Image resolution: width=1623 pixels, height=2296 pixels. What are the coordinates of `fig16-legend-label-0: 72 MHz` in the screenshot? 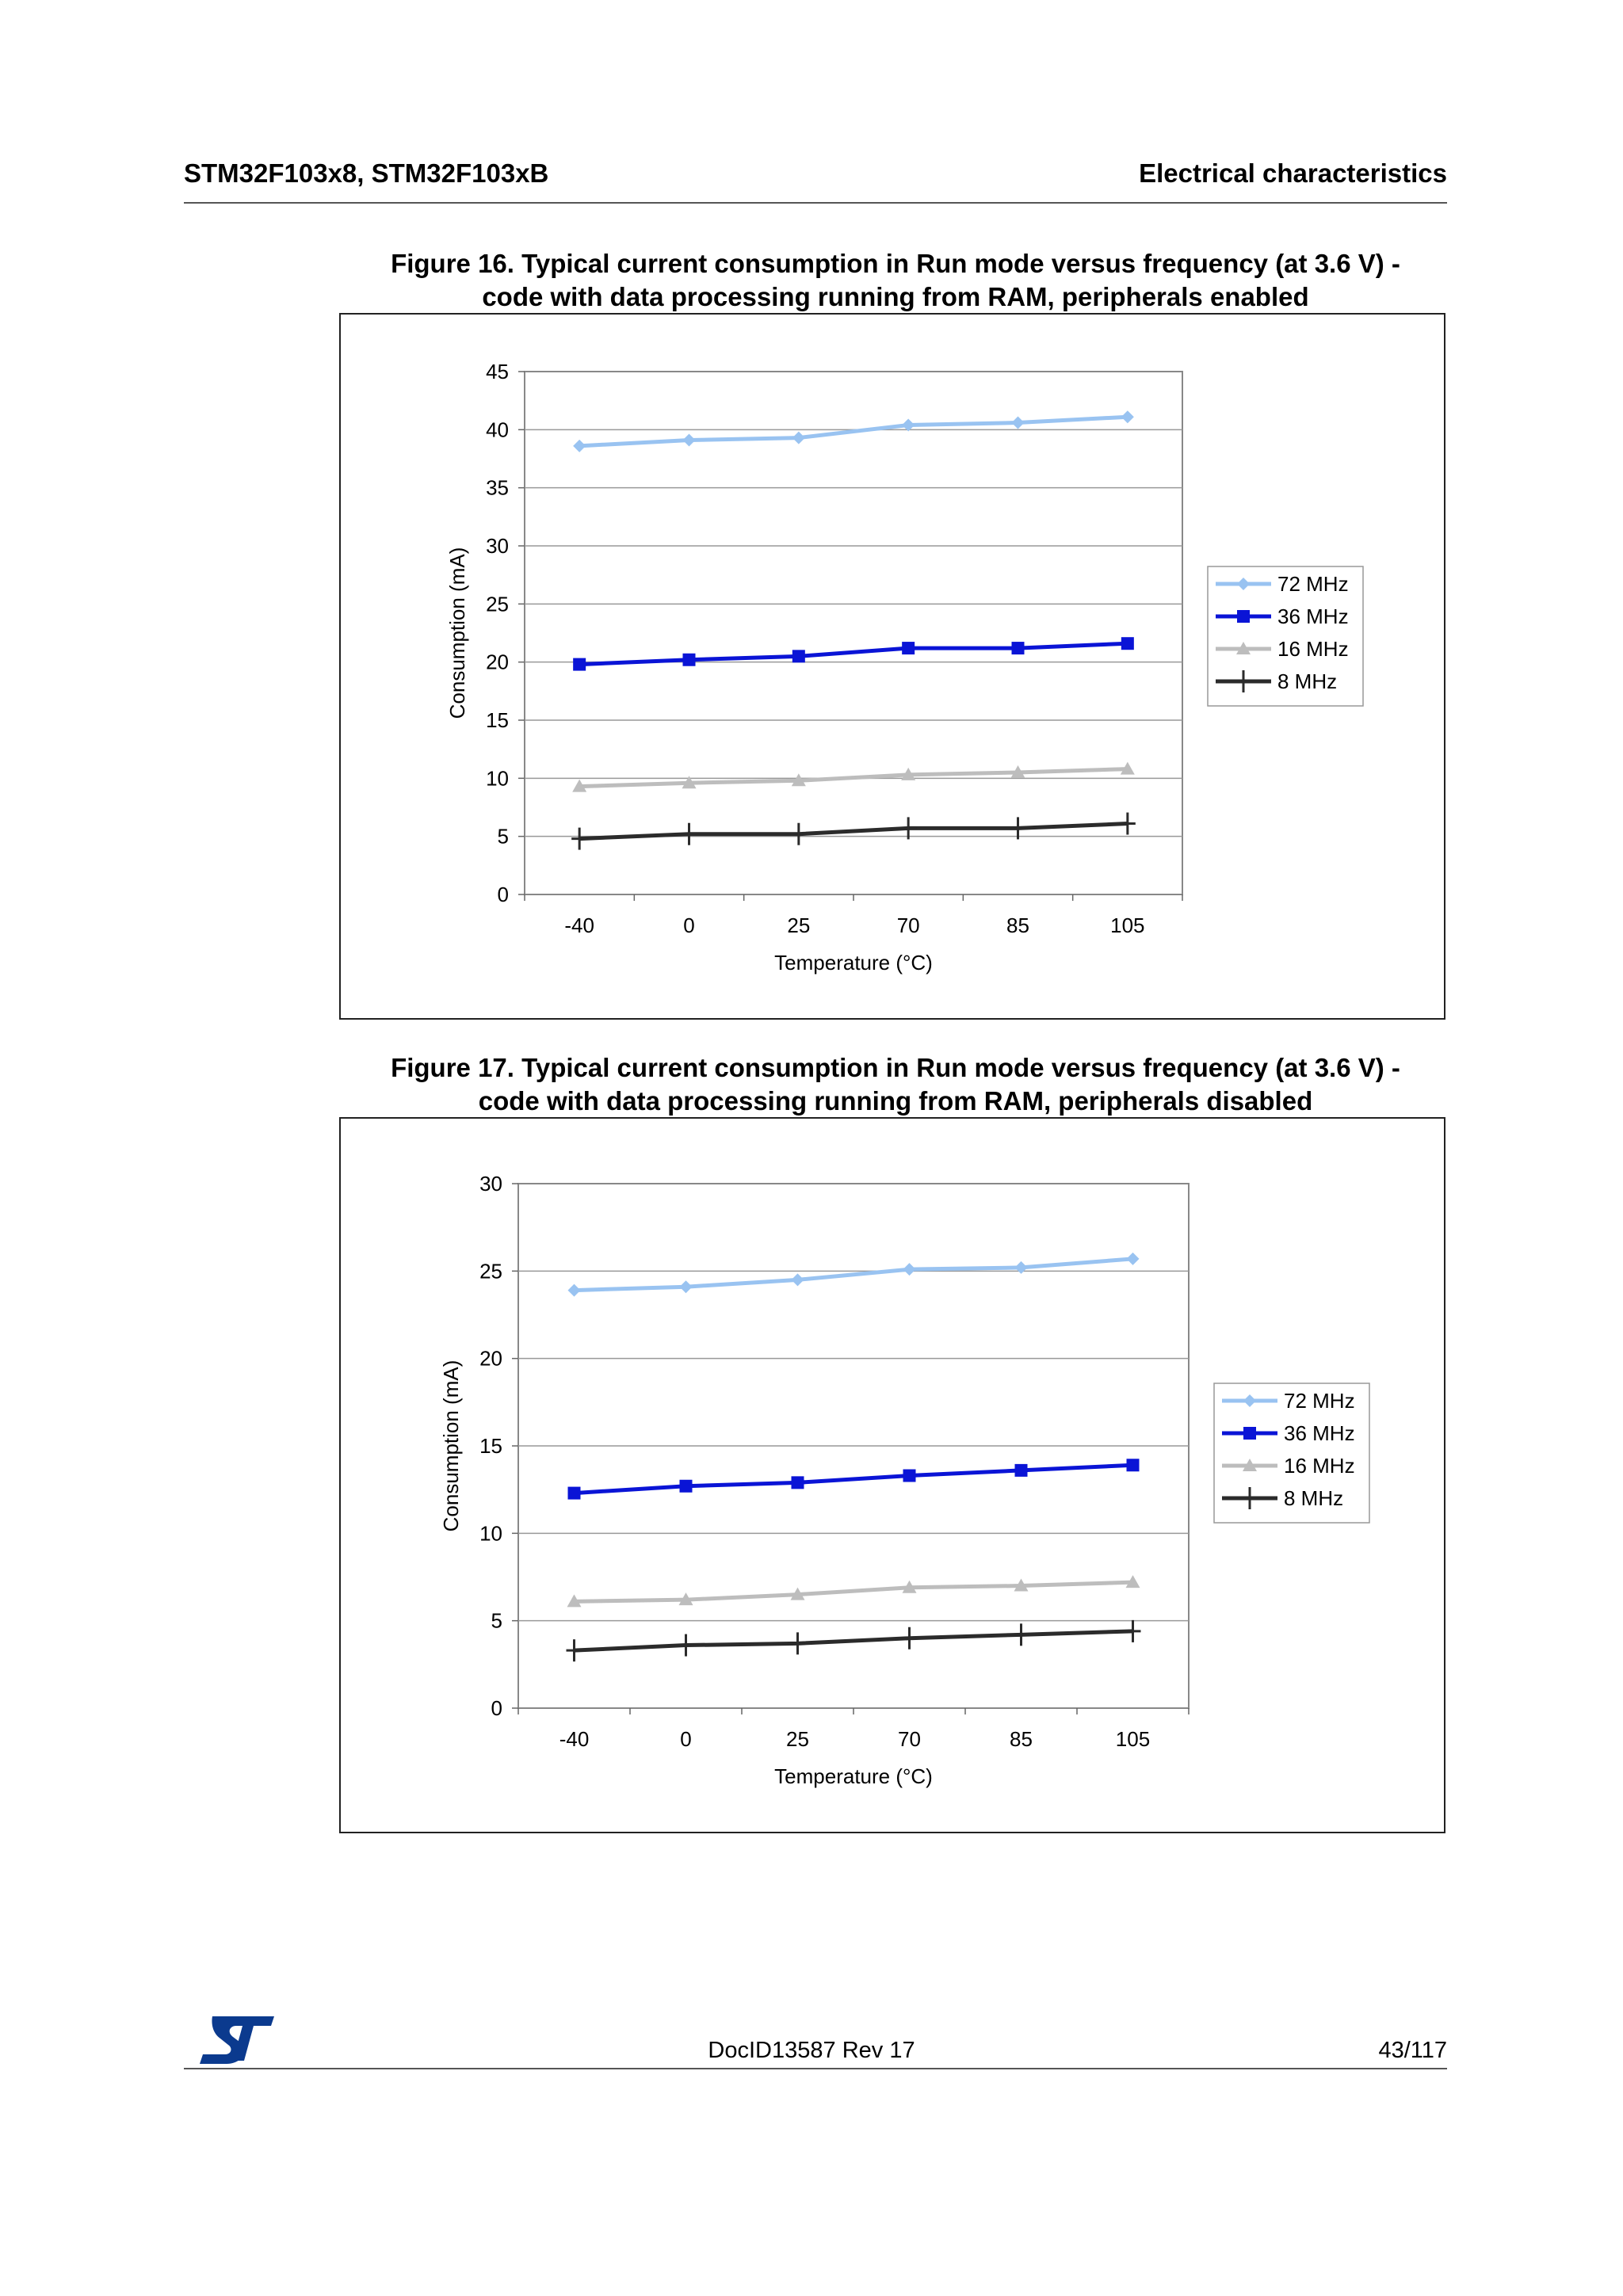 It's located at (1313, 584).